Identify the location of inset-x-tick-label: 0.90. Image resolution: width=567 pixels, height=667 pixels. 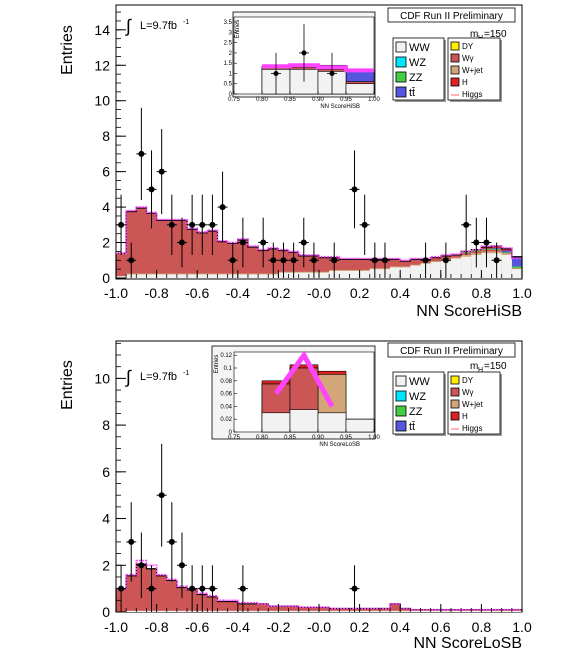
(318, 100).